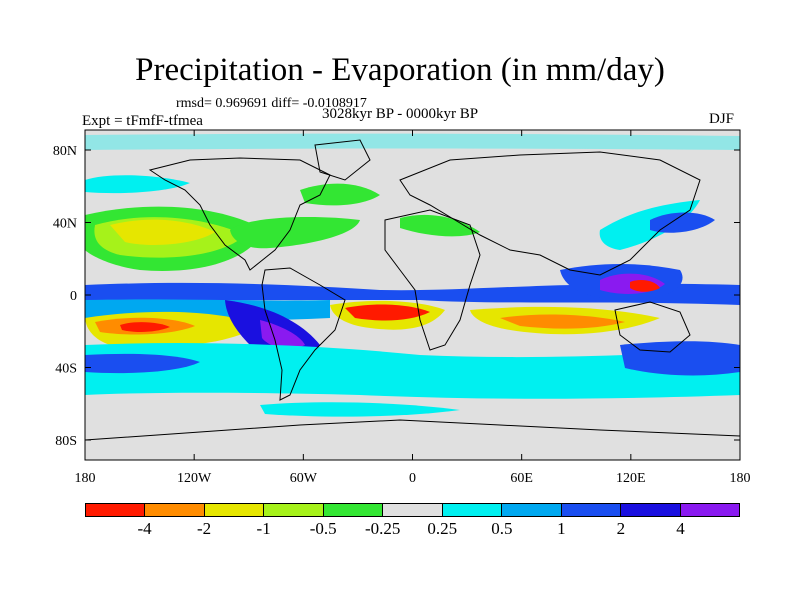 The image size is (800, 600). Describe the element at coordinates (652, 327) in the screenshot. I see `australia-coast` at that location.